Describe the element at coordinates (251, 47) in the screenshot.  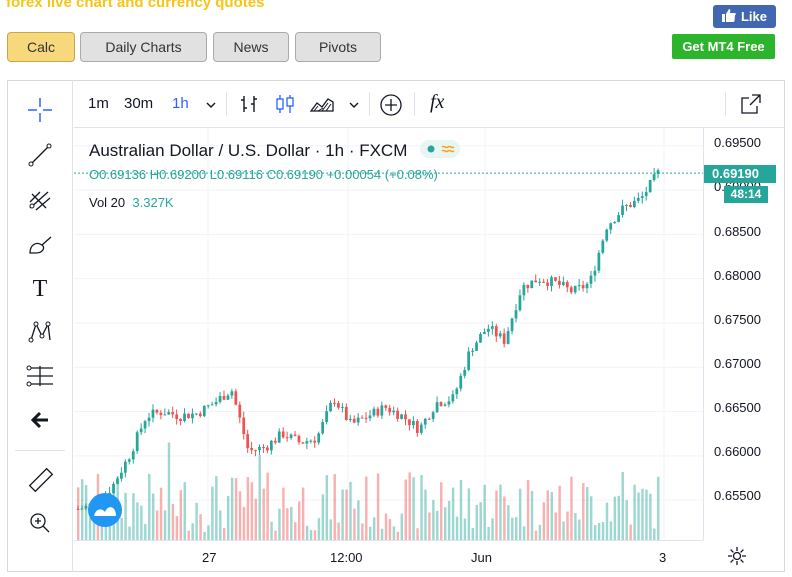
I see `tab-news: News` at that location.